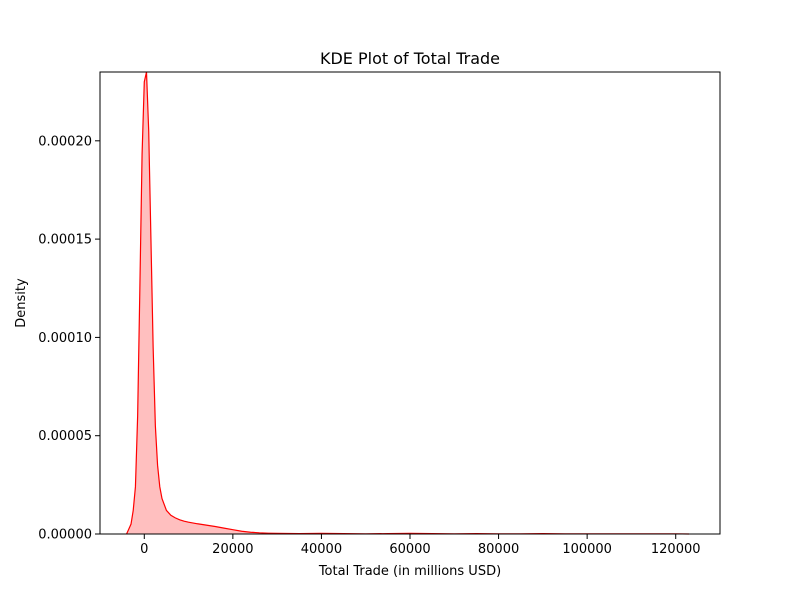  Describe the element at coordinates (65, 338) in the screenshot. I see `y-tick-label: 0.00010` at that location.